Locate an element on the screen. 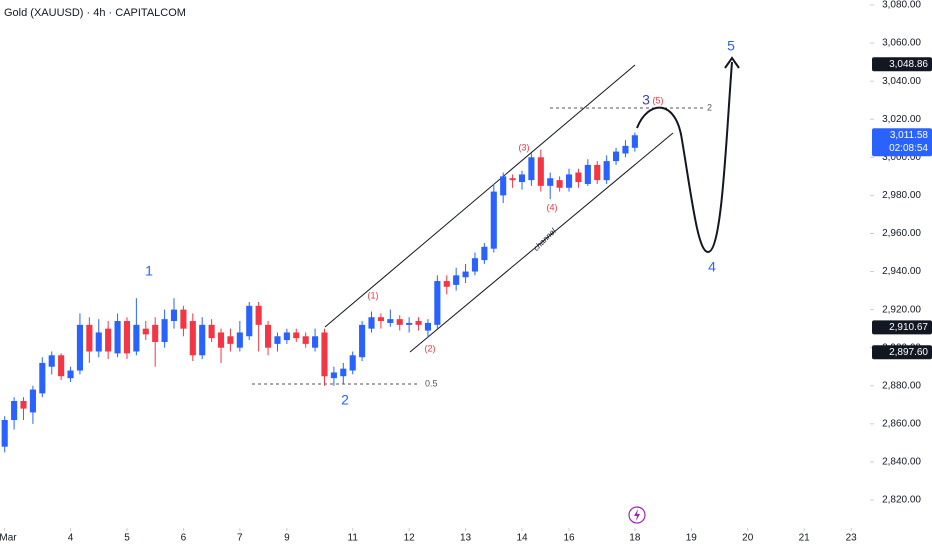  subwave-label: (4) is located at coordinates (552, 207).